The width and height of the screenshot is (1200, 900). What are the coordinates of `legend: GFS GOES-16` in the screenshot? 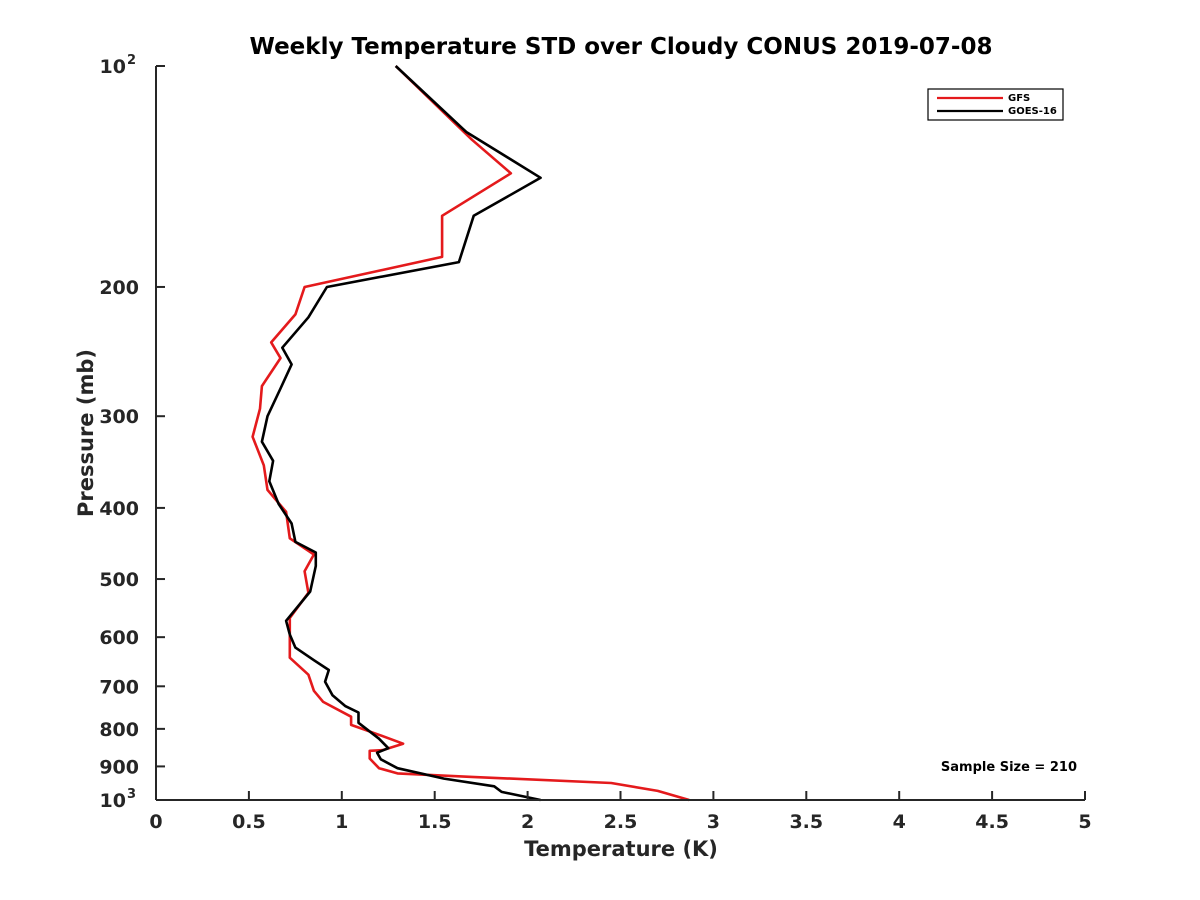 It's located at (995, 104).